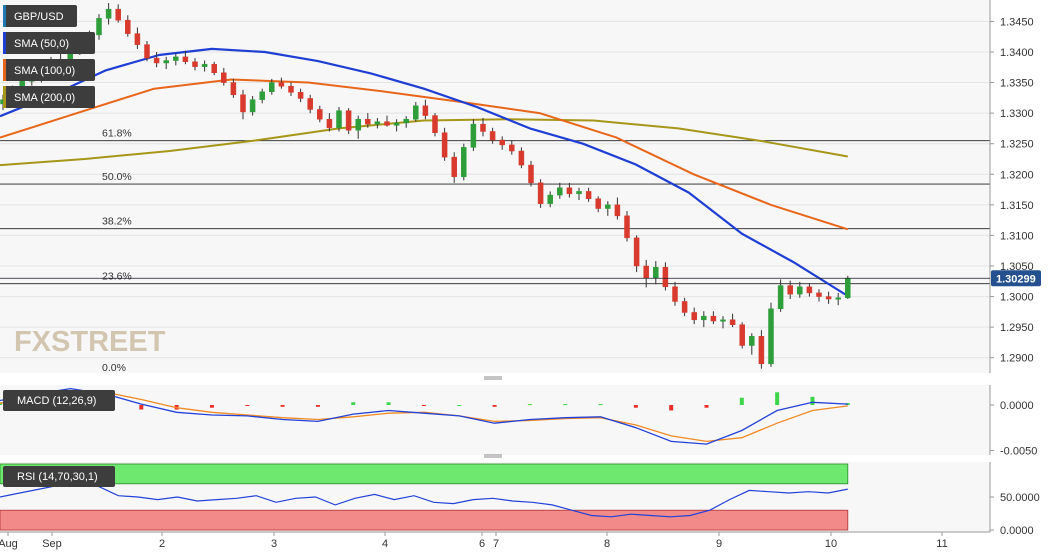 This screenshot has height=555, width=1060. What do you see at coordinates (41, 44) in the screenshot?
I see `legend-sma50: SMA (50,0)` at bounding box center [41, 44].